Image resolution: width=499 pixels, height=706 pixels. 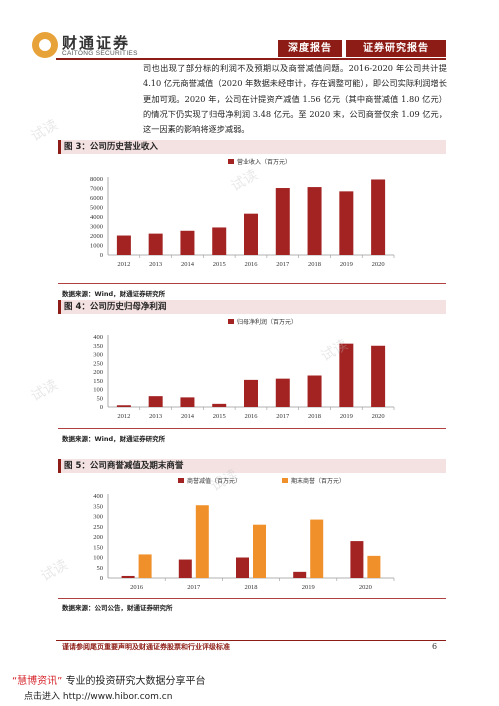 I want to click on figure-4-title: 图 4：公司历史归母净利润, so click(x=252, y=307).